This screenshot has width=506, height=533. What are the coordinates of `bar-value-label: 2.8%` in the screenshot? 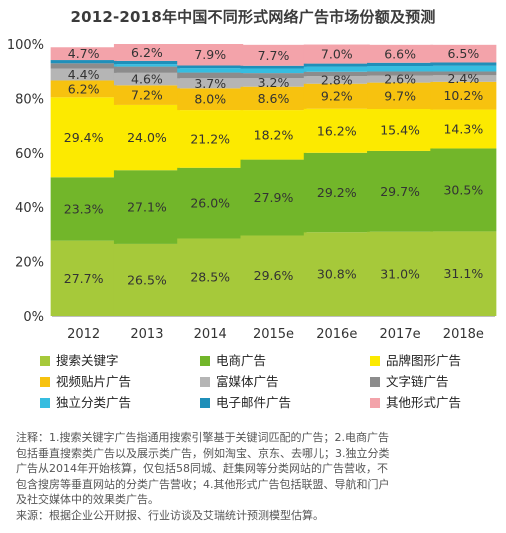 It's located at (337, 79).